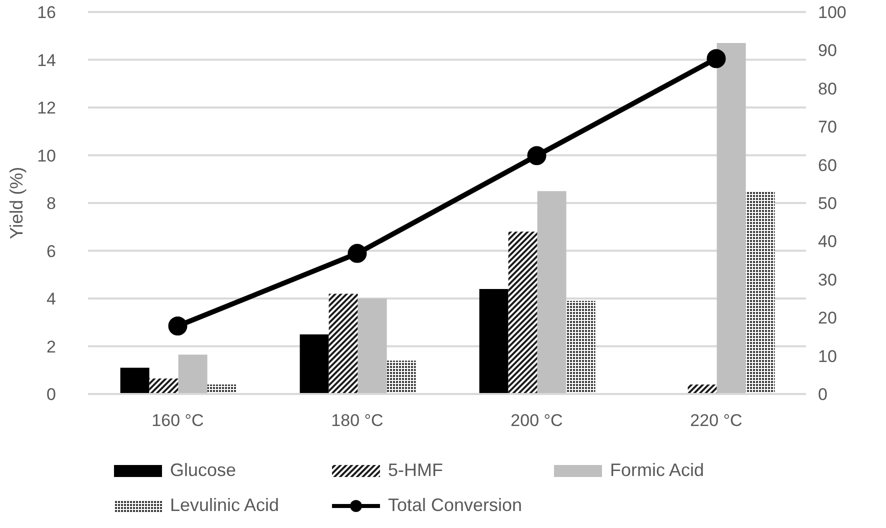 The width and height of the screenshot is (886, 528). I want to click on y-tick-label: 14, so click(46, 60).